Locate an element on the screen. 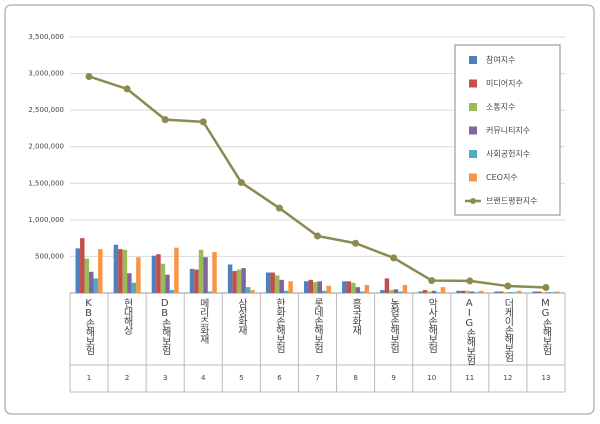 The height and width of the screenshot is (424, 600). x-tick-label: 더케이손해보험 is located at coordinates (508, 330).